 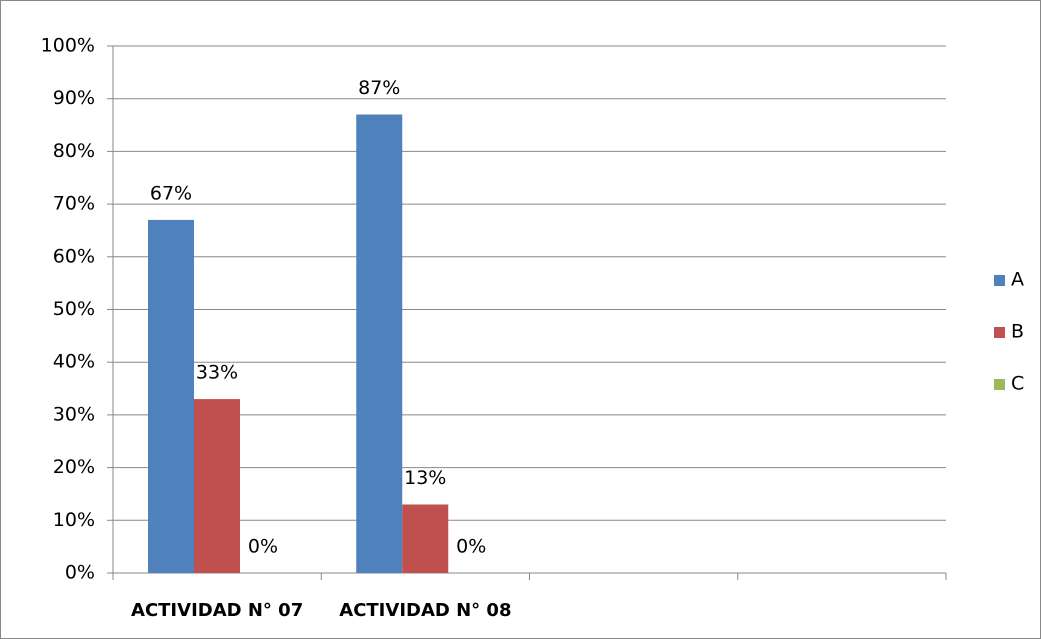 What do you see at coordinates (74, 467) in the screenshot?
I see `y-tick-label: 20%` at bounding box center [74, 467].